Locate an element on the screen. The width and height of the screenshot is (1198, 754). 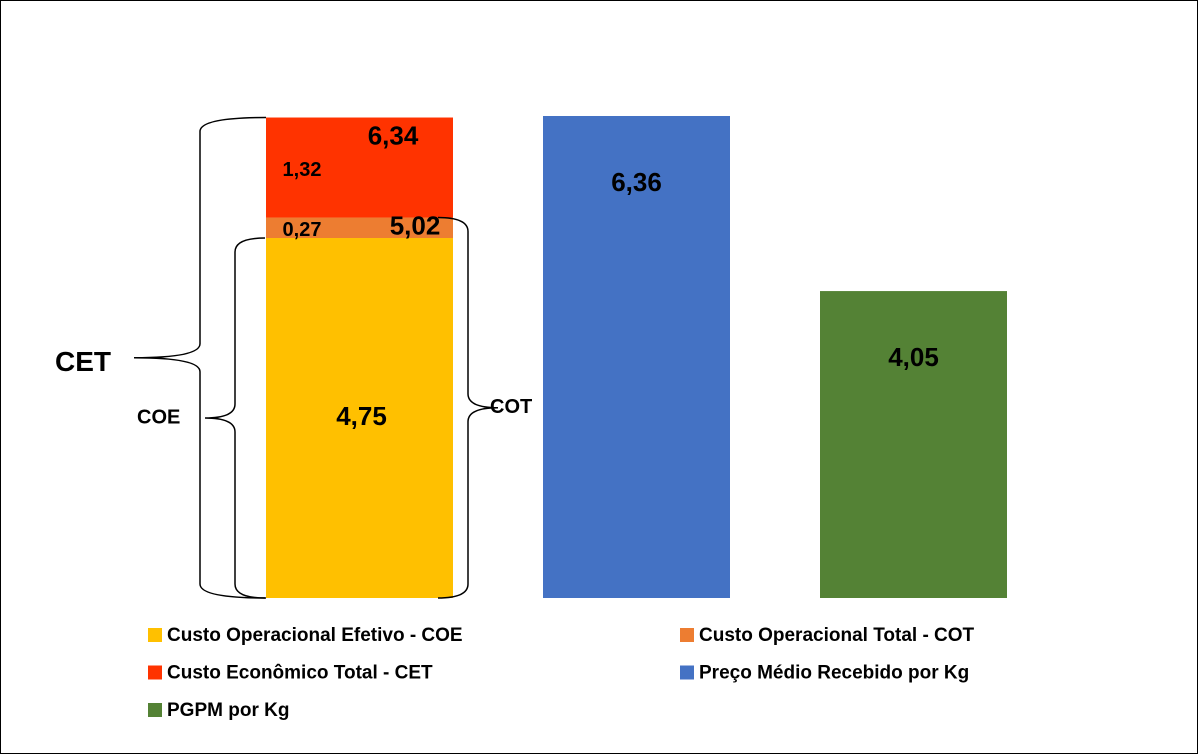
legend-label: Preço Médio Recebido por Kg is located at coordinates (834, 673).